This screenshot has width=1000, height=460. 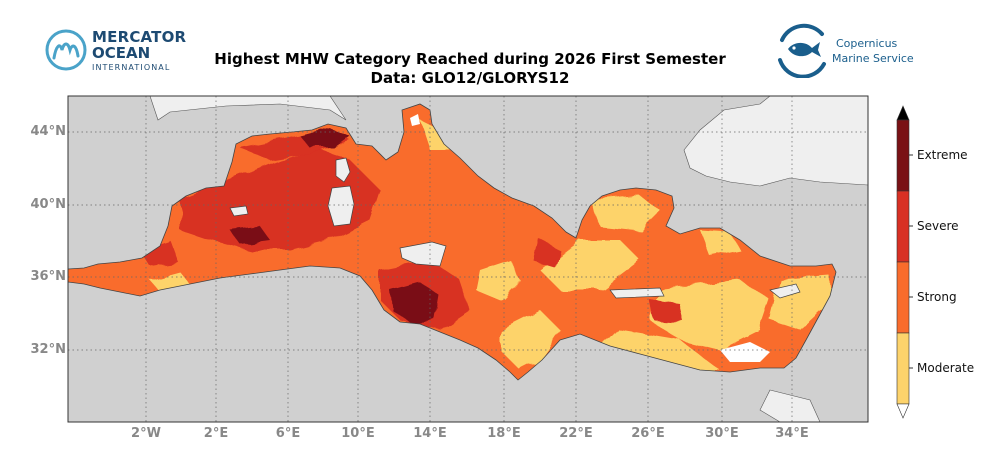 I want to click on mercator-ocean-logo: MERCATOR OCEAN INTERNATIONAL, so click(x=119, y=51).